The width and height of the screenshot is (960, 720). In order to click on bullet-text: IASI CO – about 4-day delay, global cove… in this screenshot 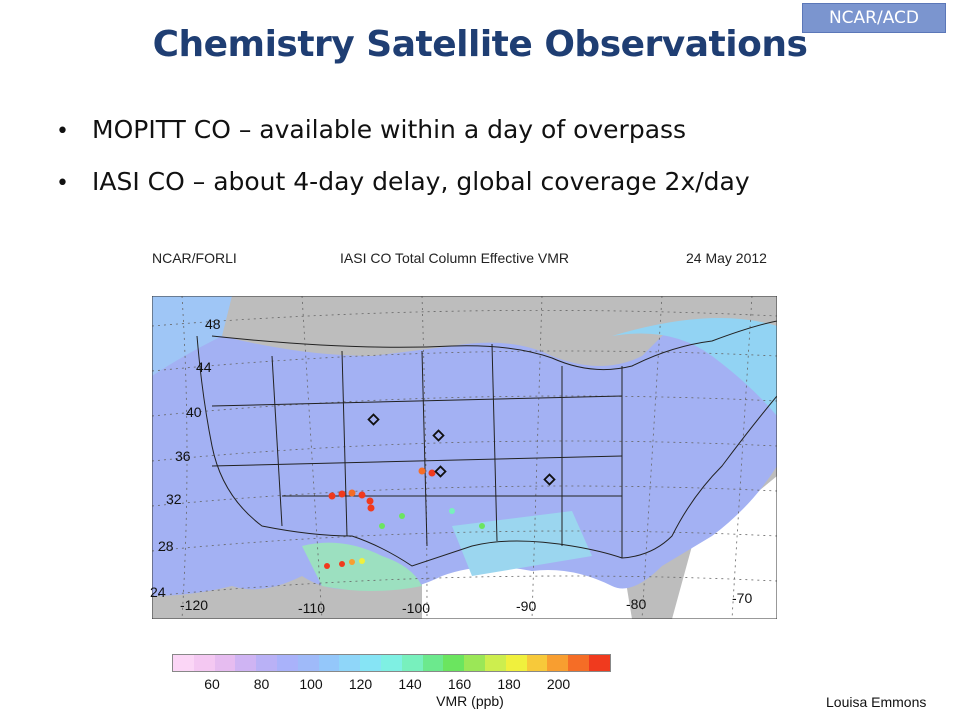, I will do `click(421, 181)`.